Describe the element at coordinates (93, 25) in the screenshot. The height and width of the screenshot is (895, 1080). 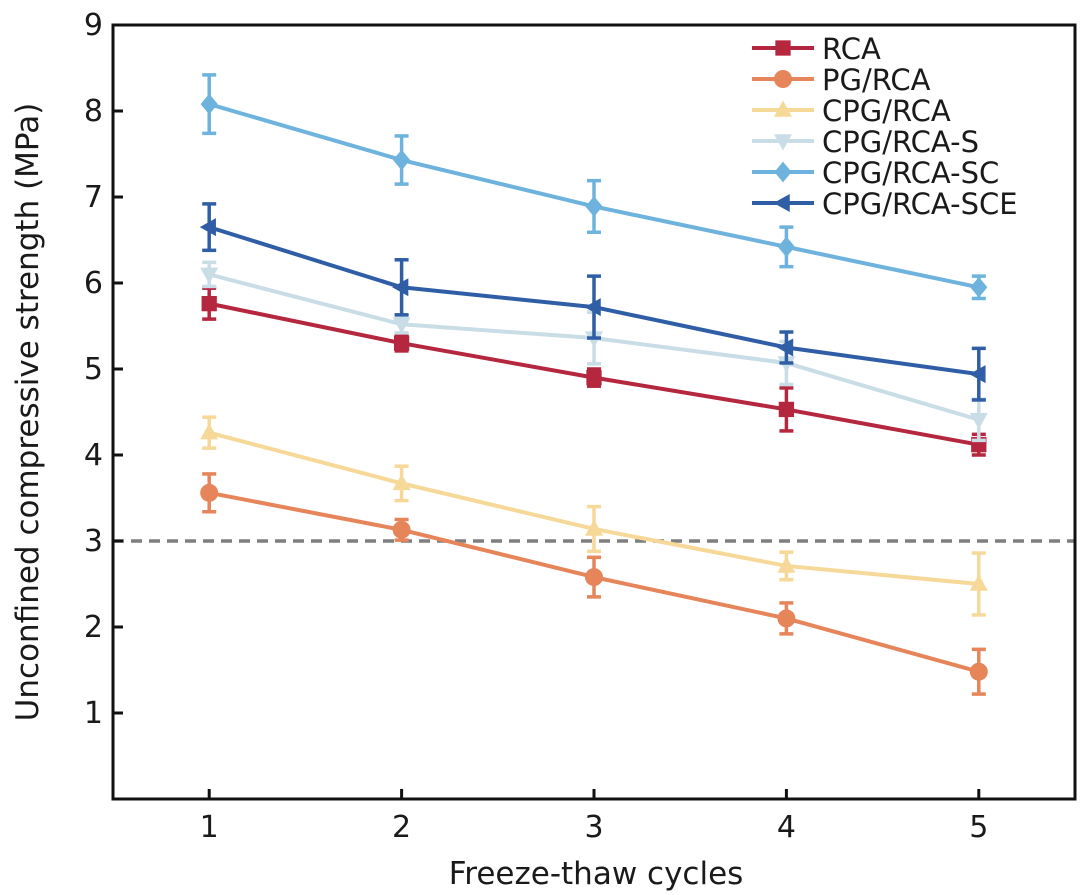
I see `y-tick-label: 9` at that location.